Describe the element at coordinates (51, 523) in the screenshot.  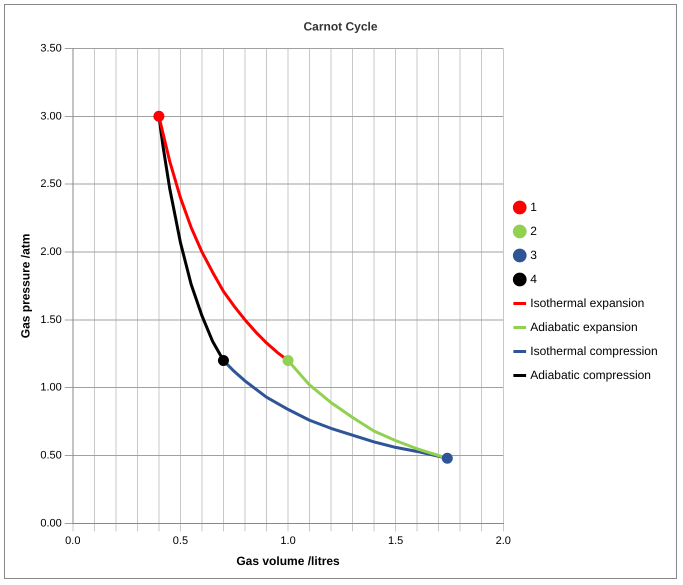
I see `y-tick-label: 0.00` at that location.